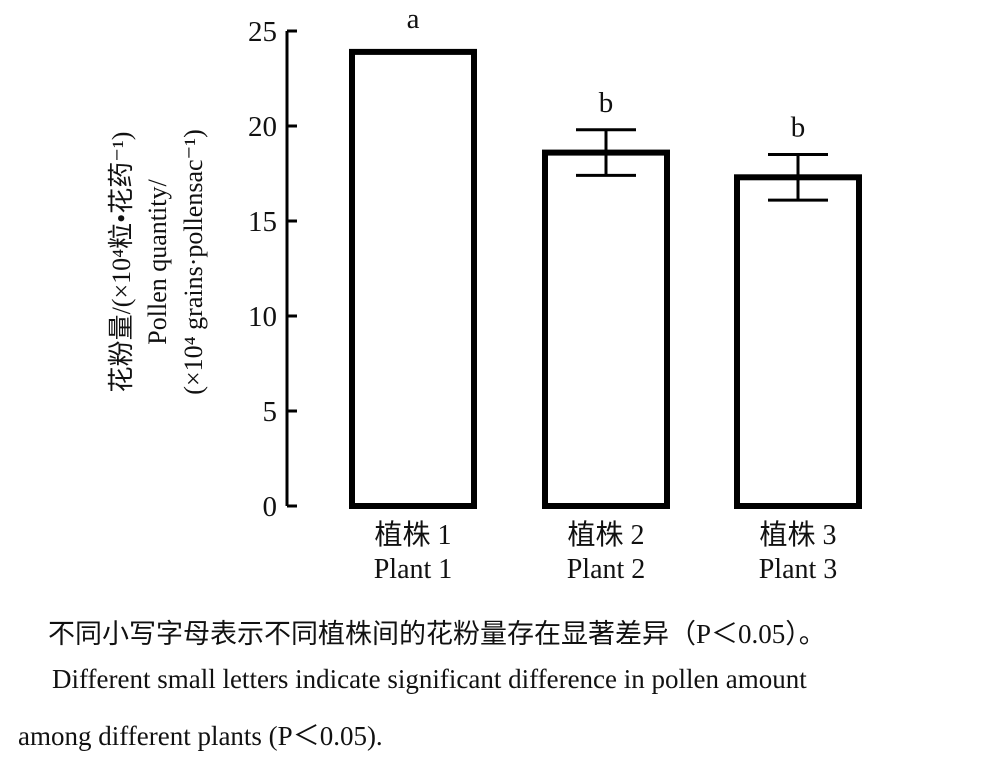  Describe the element at coordinates (797, 535) in the screenshot. I see `x-tick-label-zh: 植株 3` at that location.